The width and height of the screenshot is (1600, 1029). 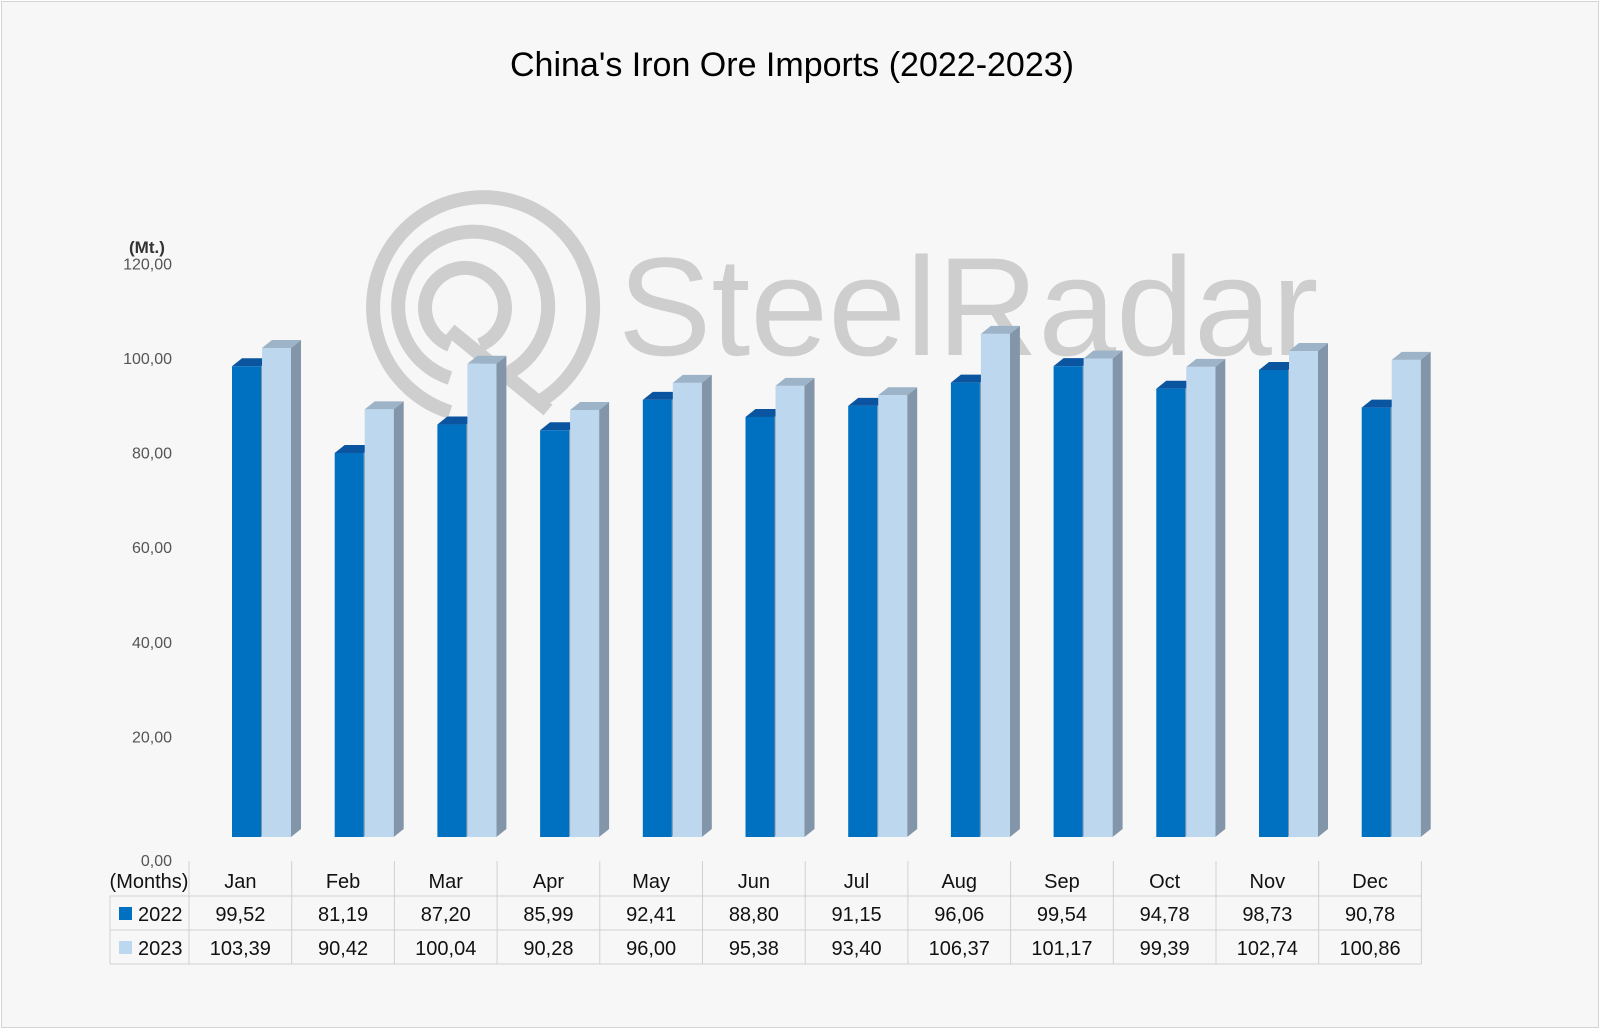 What do you see at coordinates (1268, 882) in the screenshot?
I see `category-label: Nov` at bounding box center [1268, 882].